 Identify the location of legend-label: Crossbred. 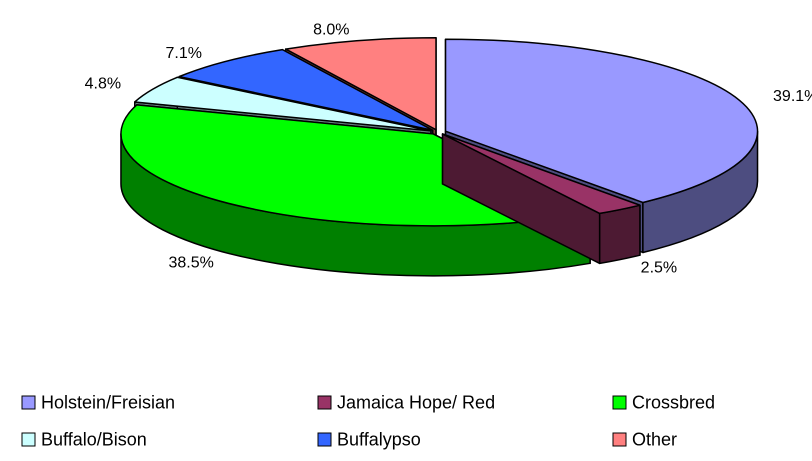
(673, 402).